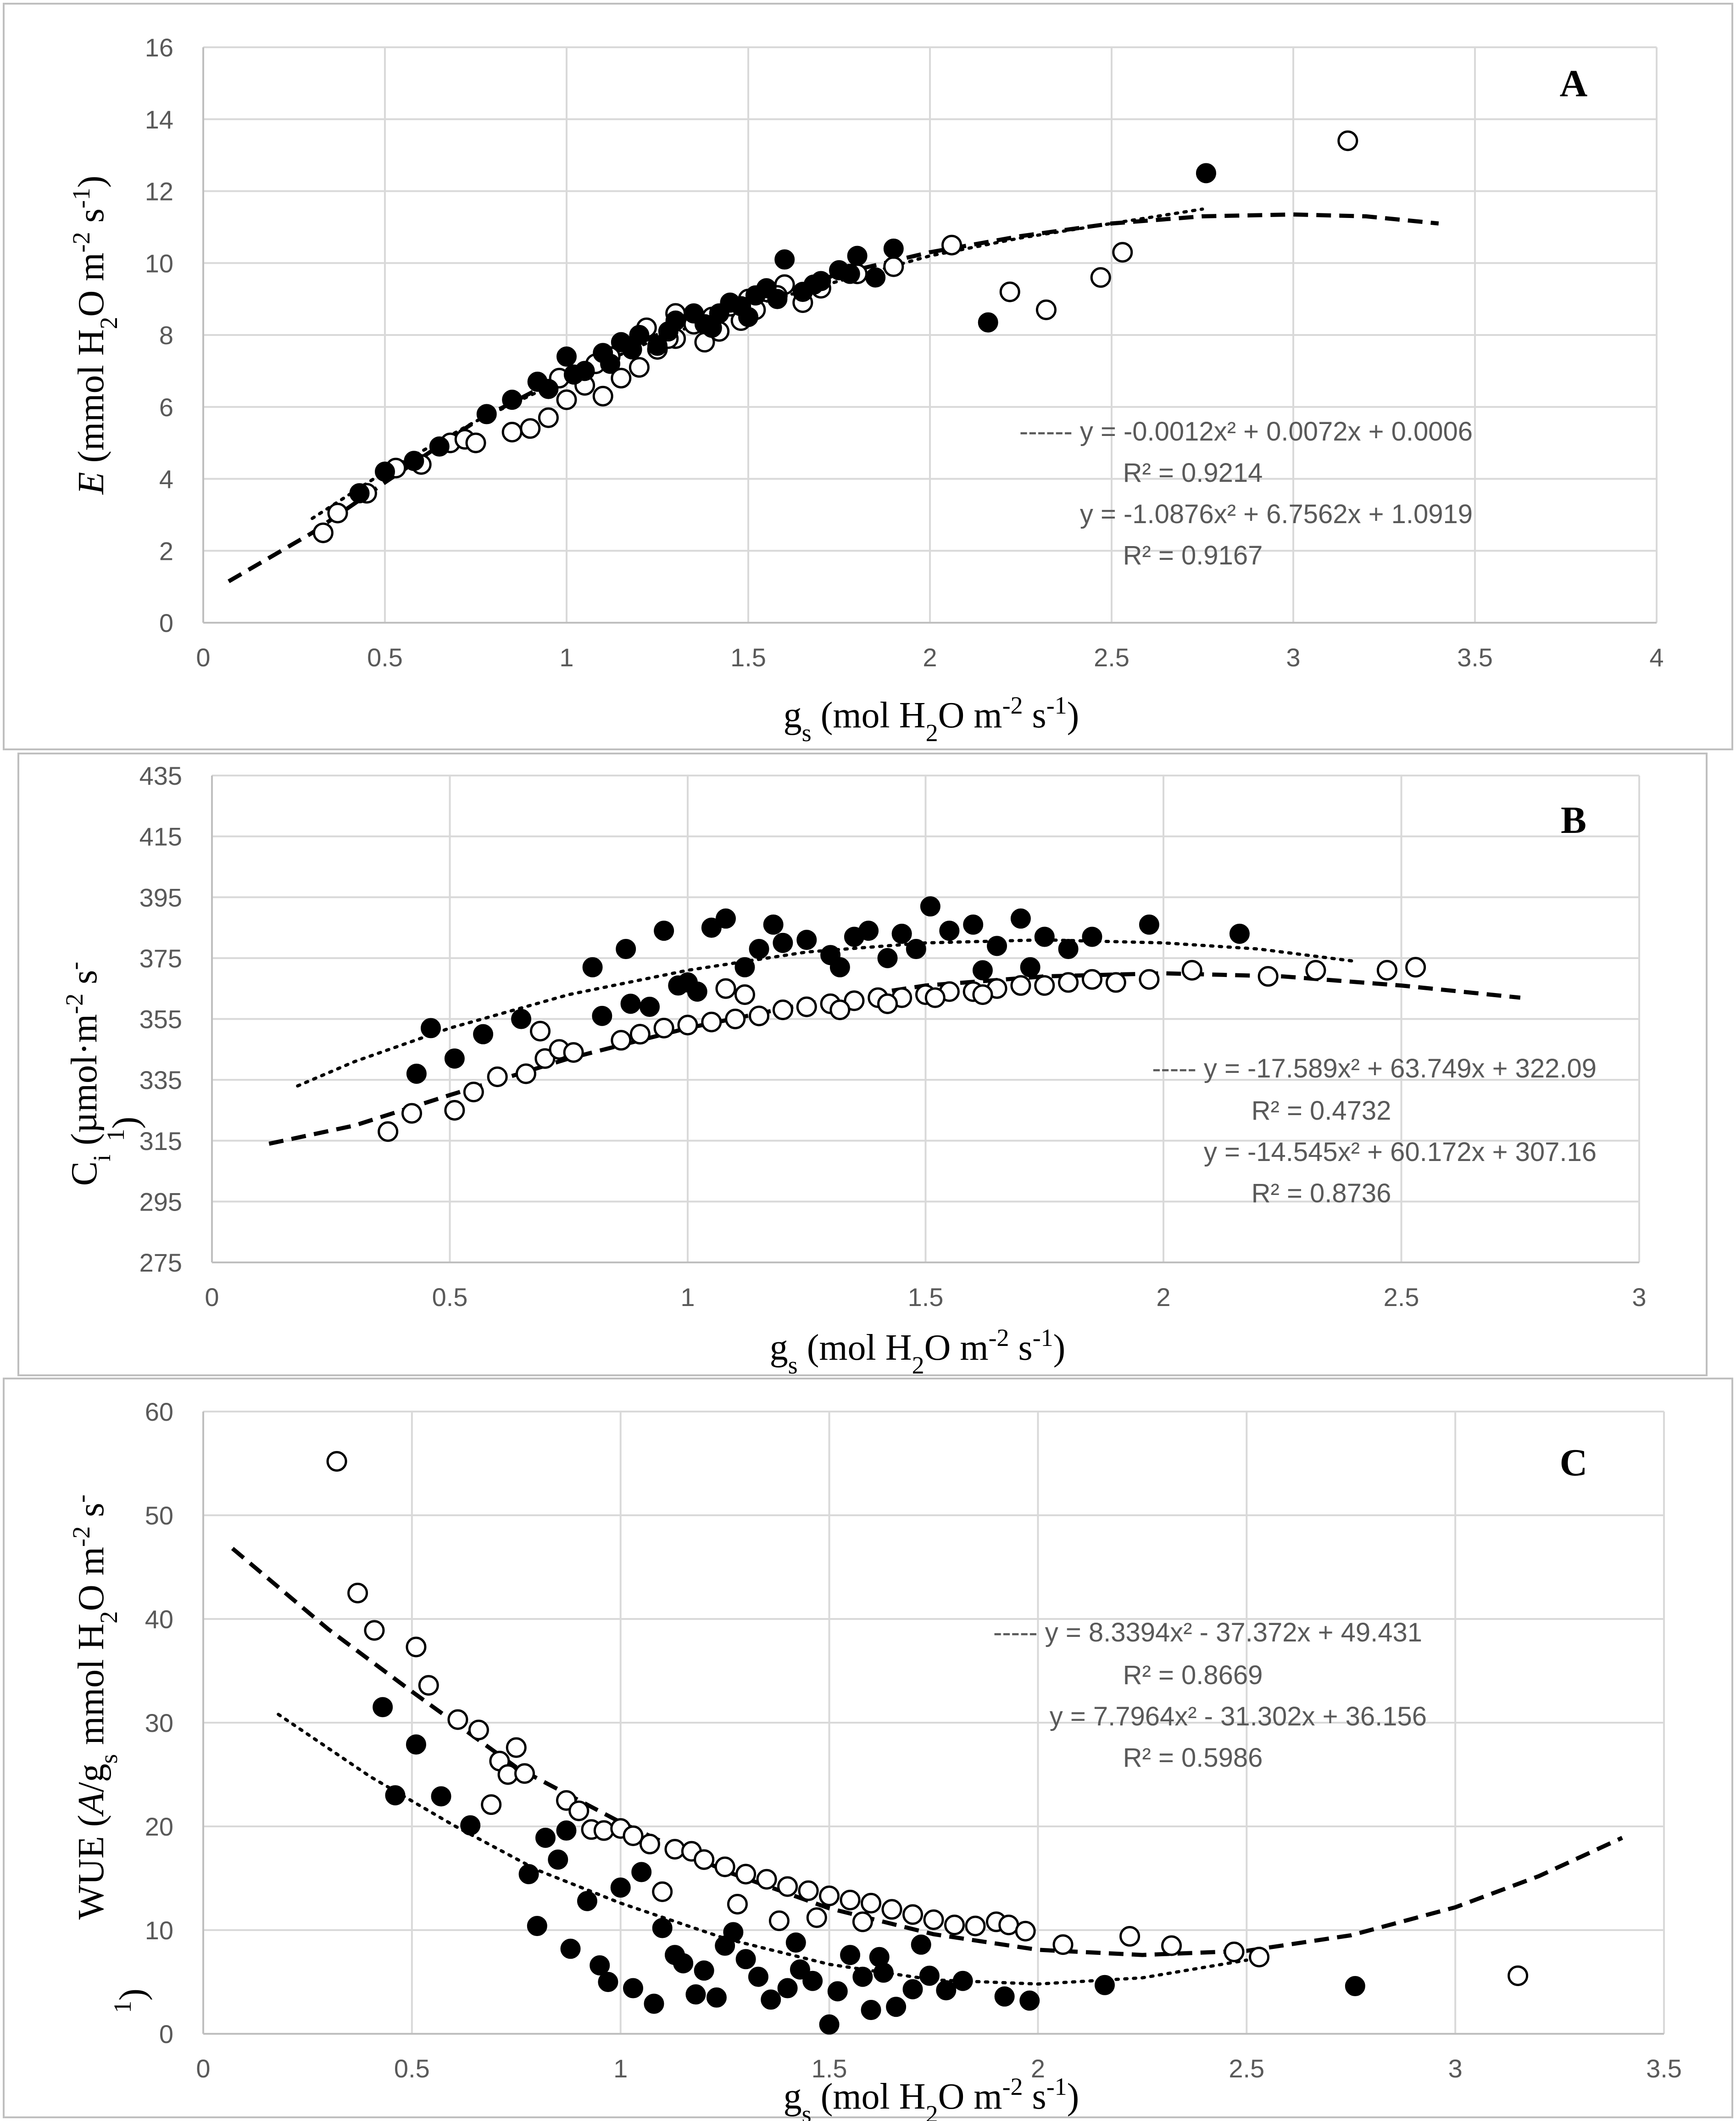  I want to click on equation-label: ----- y = -17.589x² + 63.749x + 322.09, so click(1374, 1068).